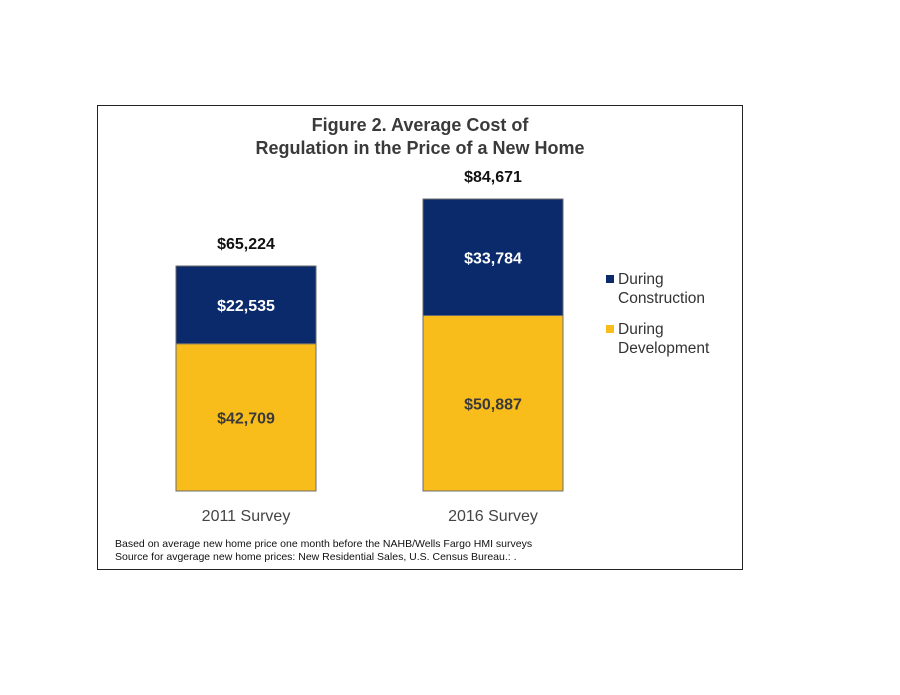 Image resolution: width=900 pixels, height=695 pixels. What do you see at coordinates (664, 348) in the screenshot?
I see `legend-label-development-2: Development` at bounding box center [664, 348].